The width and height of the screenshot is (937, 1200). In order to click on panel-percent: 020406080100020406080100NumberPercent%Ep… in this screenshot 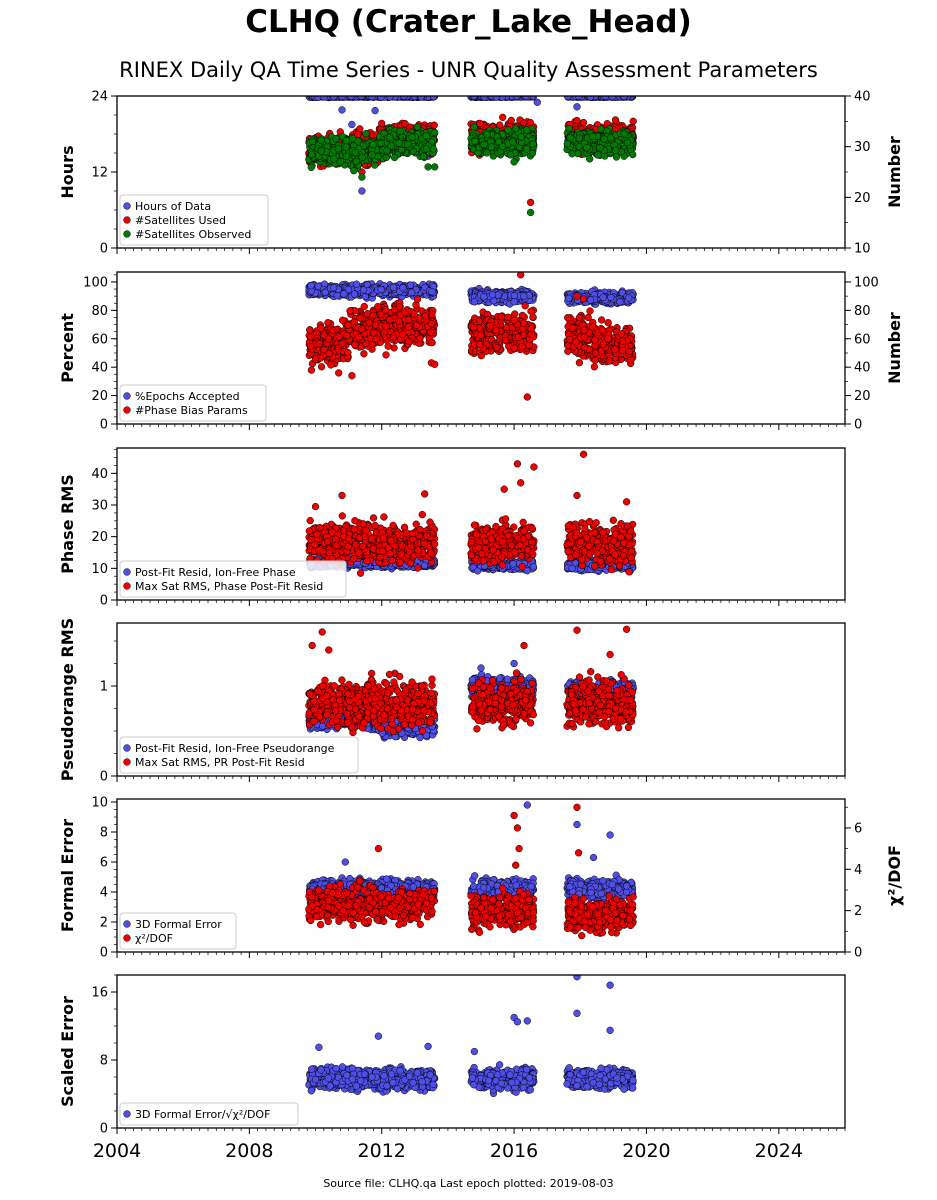, I will do `click(481, 352)`.